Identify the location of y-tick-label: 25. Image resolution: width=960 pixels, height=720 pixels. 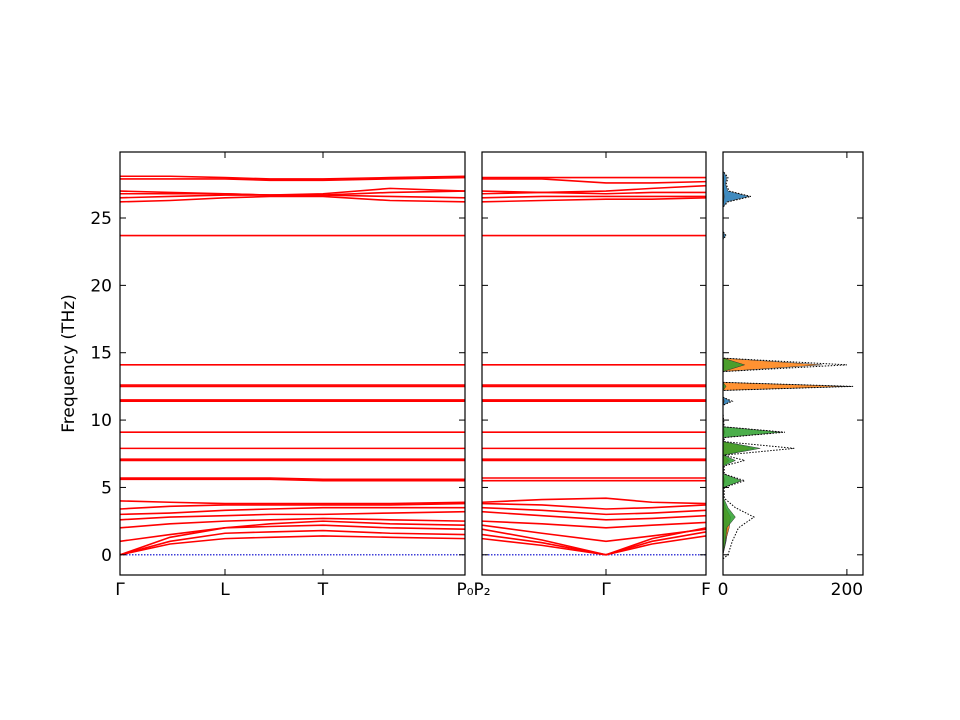
(101, 219).